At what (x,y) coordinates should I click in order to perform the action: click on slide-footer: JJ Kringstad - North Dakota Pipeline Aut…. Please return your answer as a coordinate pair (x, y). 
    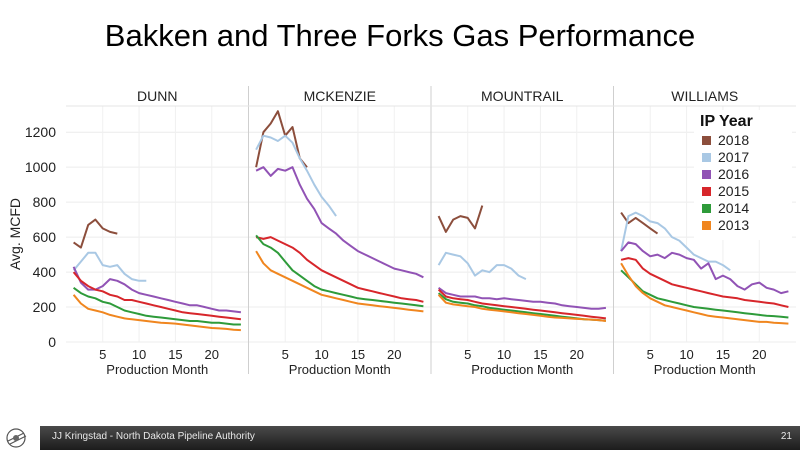
    Looking at the image, I should click on (400, 438).